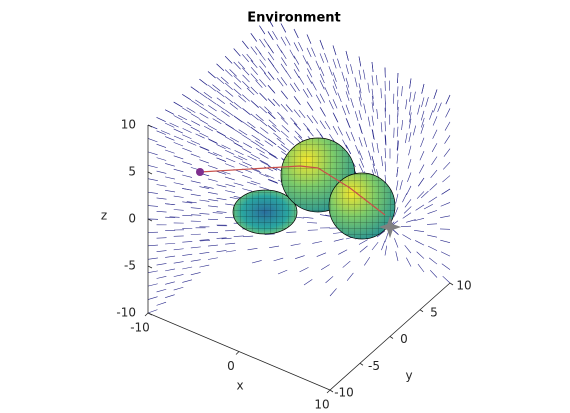 The width and height of the screenshot is (570, 413). I want to click on y-tick, so click(421, 311).